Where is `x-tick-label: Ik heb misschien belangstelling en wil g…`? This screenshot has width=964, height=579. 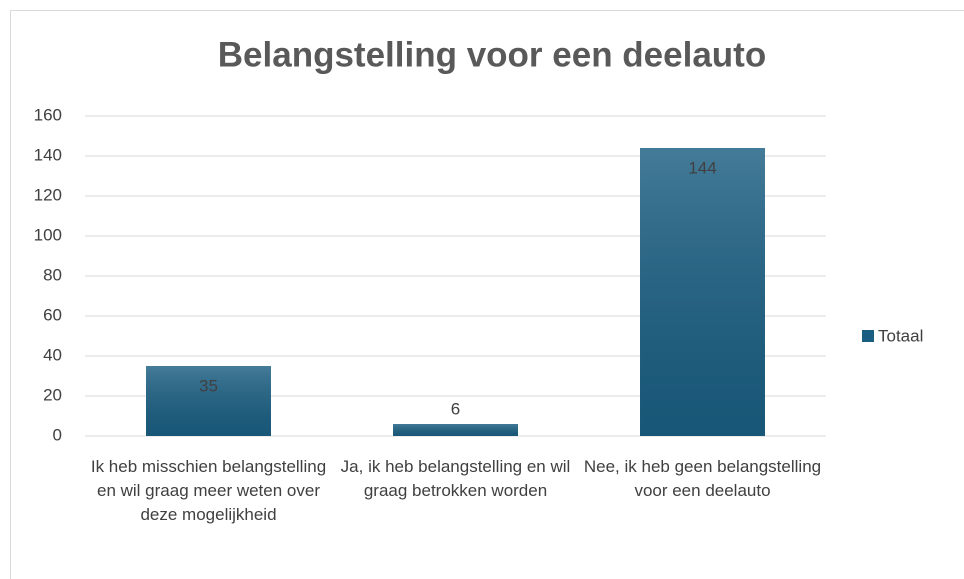 x-tick-label: Ik heb misschien belangstelling en wil g… is located at coordinates (208, 490).